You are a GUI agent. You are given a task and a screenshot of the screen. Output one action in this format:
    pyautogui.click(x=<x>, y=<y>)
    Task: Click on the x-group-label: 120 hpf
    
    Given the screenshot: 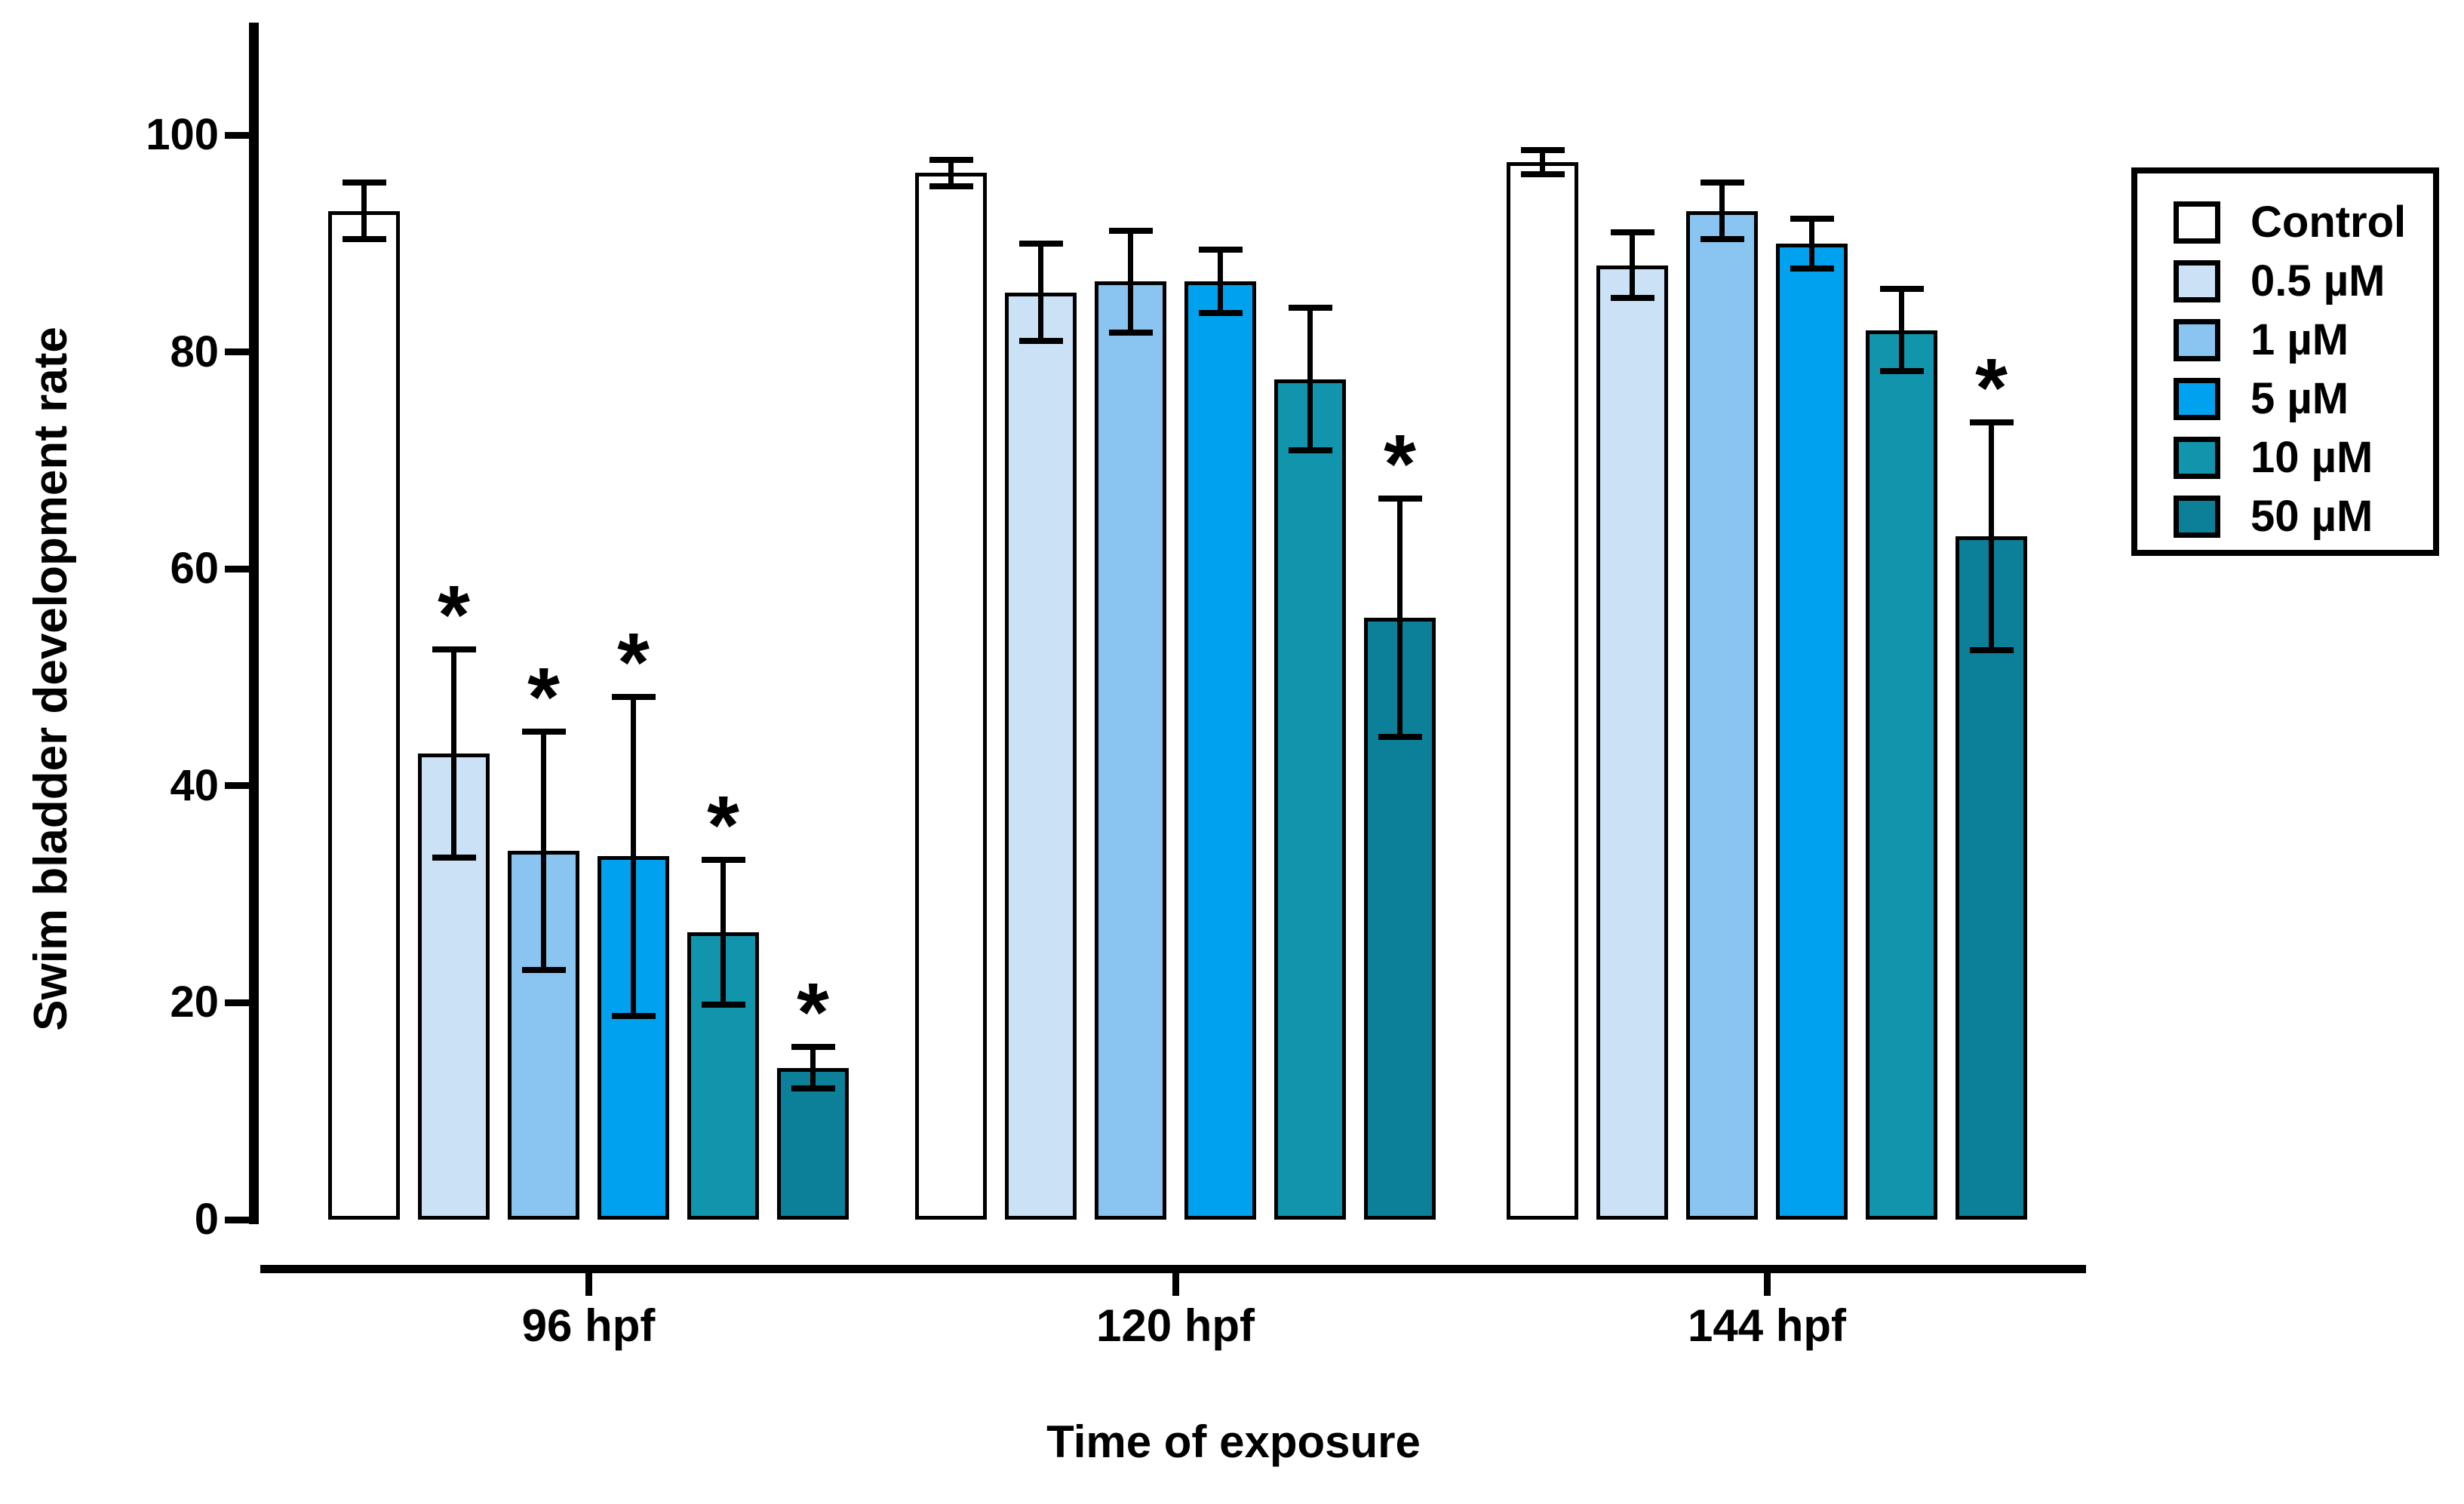 What is the action you would take?
    pyautogui.click(x=1175, y=1325)
    